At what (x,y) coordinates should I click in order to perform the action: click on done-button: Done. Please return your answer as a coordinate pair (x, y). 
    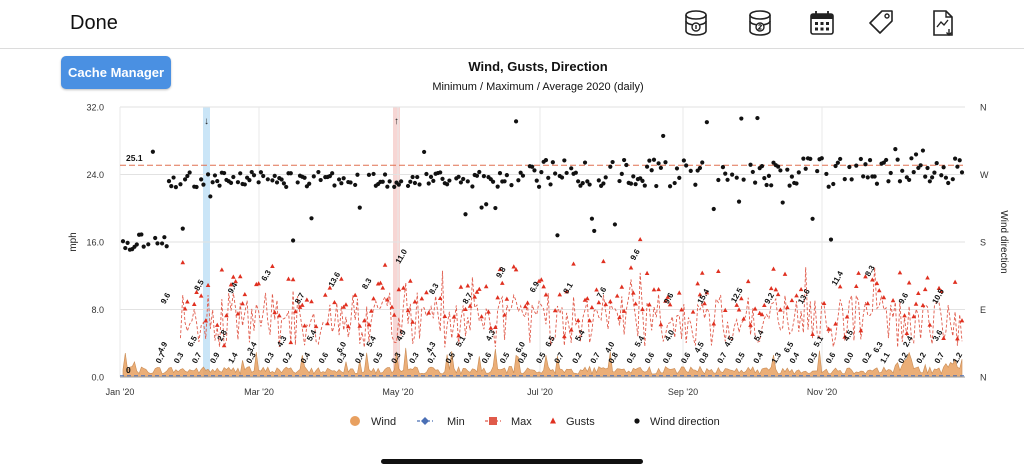
    Looking at the image, I should click on (94, 23).